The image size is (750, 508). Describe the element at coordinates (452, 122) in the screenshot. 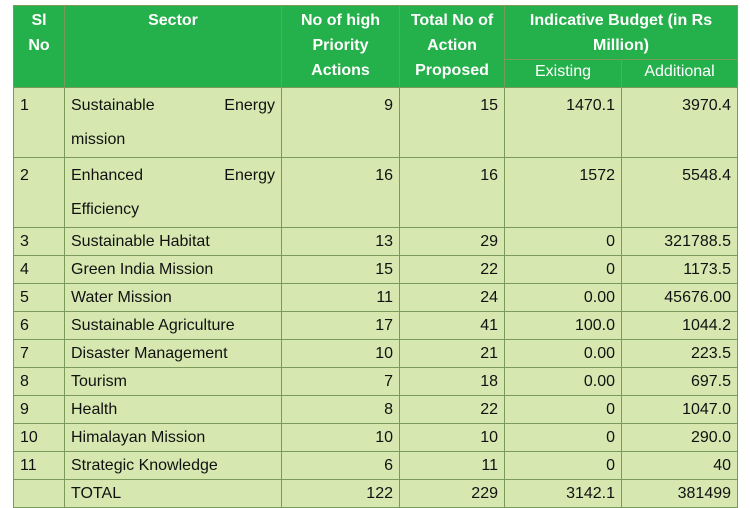

I see `total-cell: 15` at that location.